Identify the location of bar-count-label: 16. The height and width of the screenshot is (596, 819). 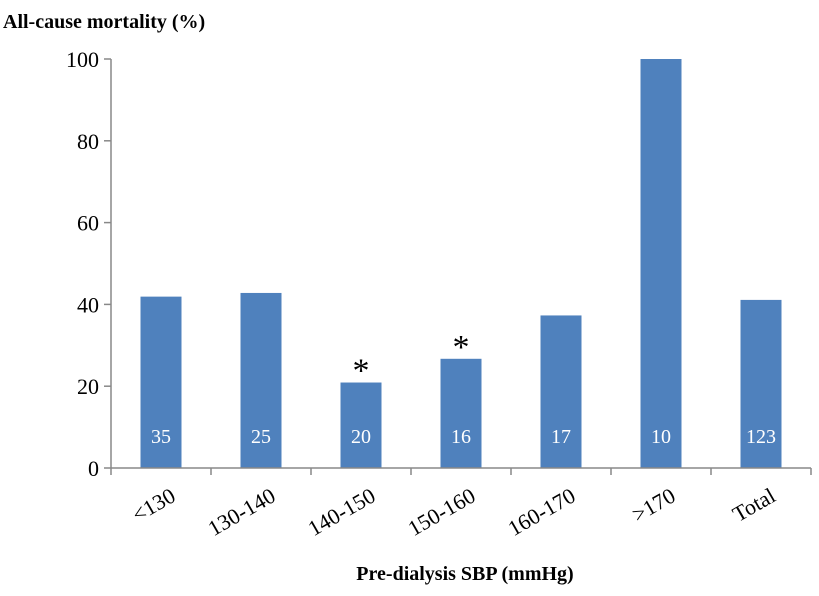
(461, 437).